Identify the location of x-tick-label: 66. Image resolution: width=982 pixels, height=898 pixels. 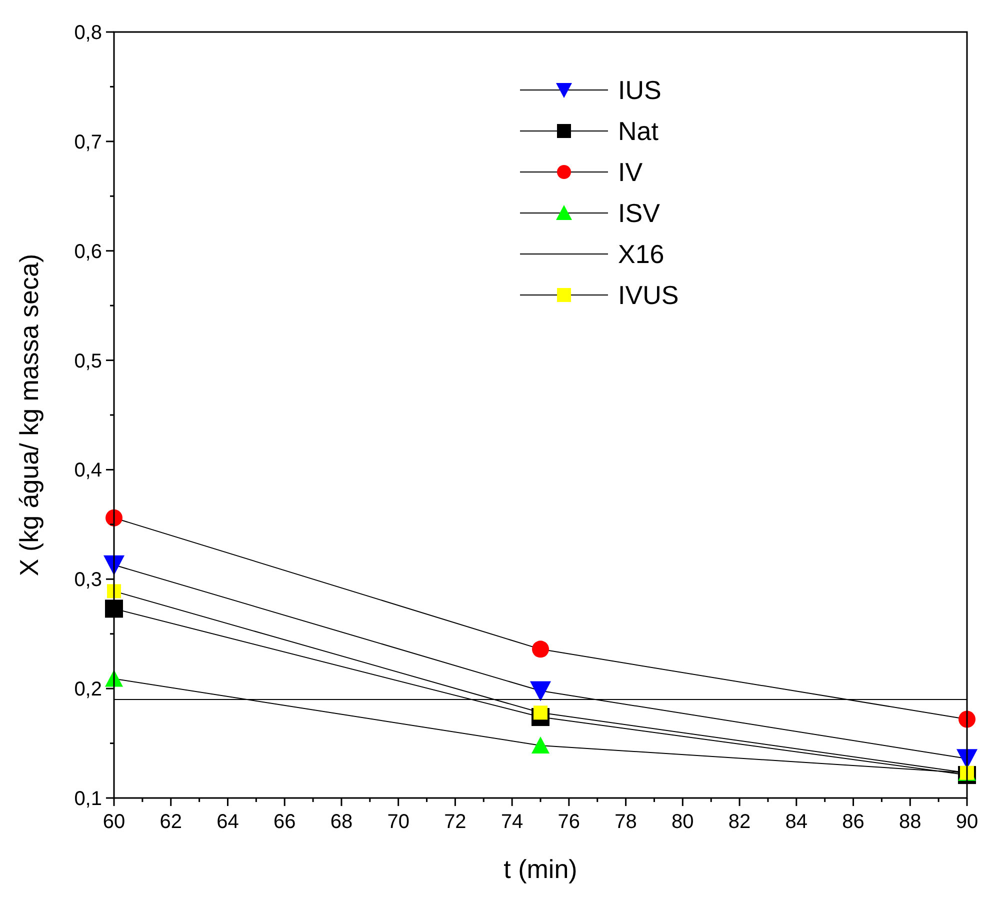
(284, 822).